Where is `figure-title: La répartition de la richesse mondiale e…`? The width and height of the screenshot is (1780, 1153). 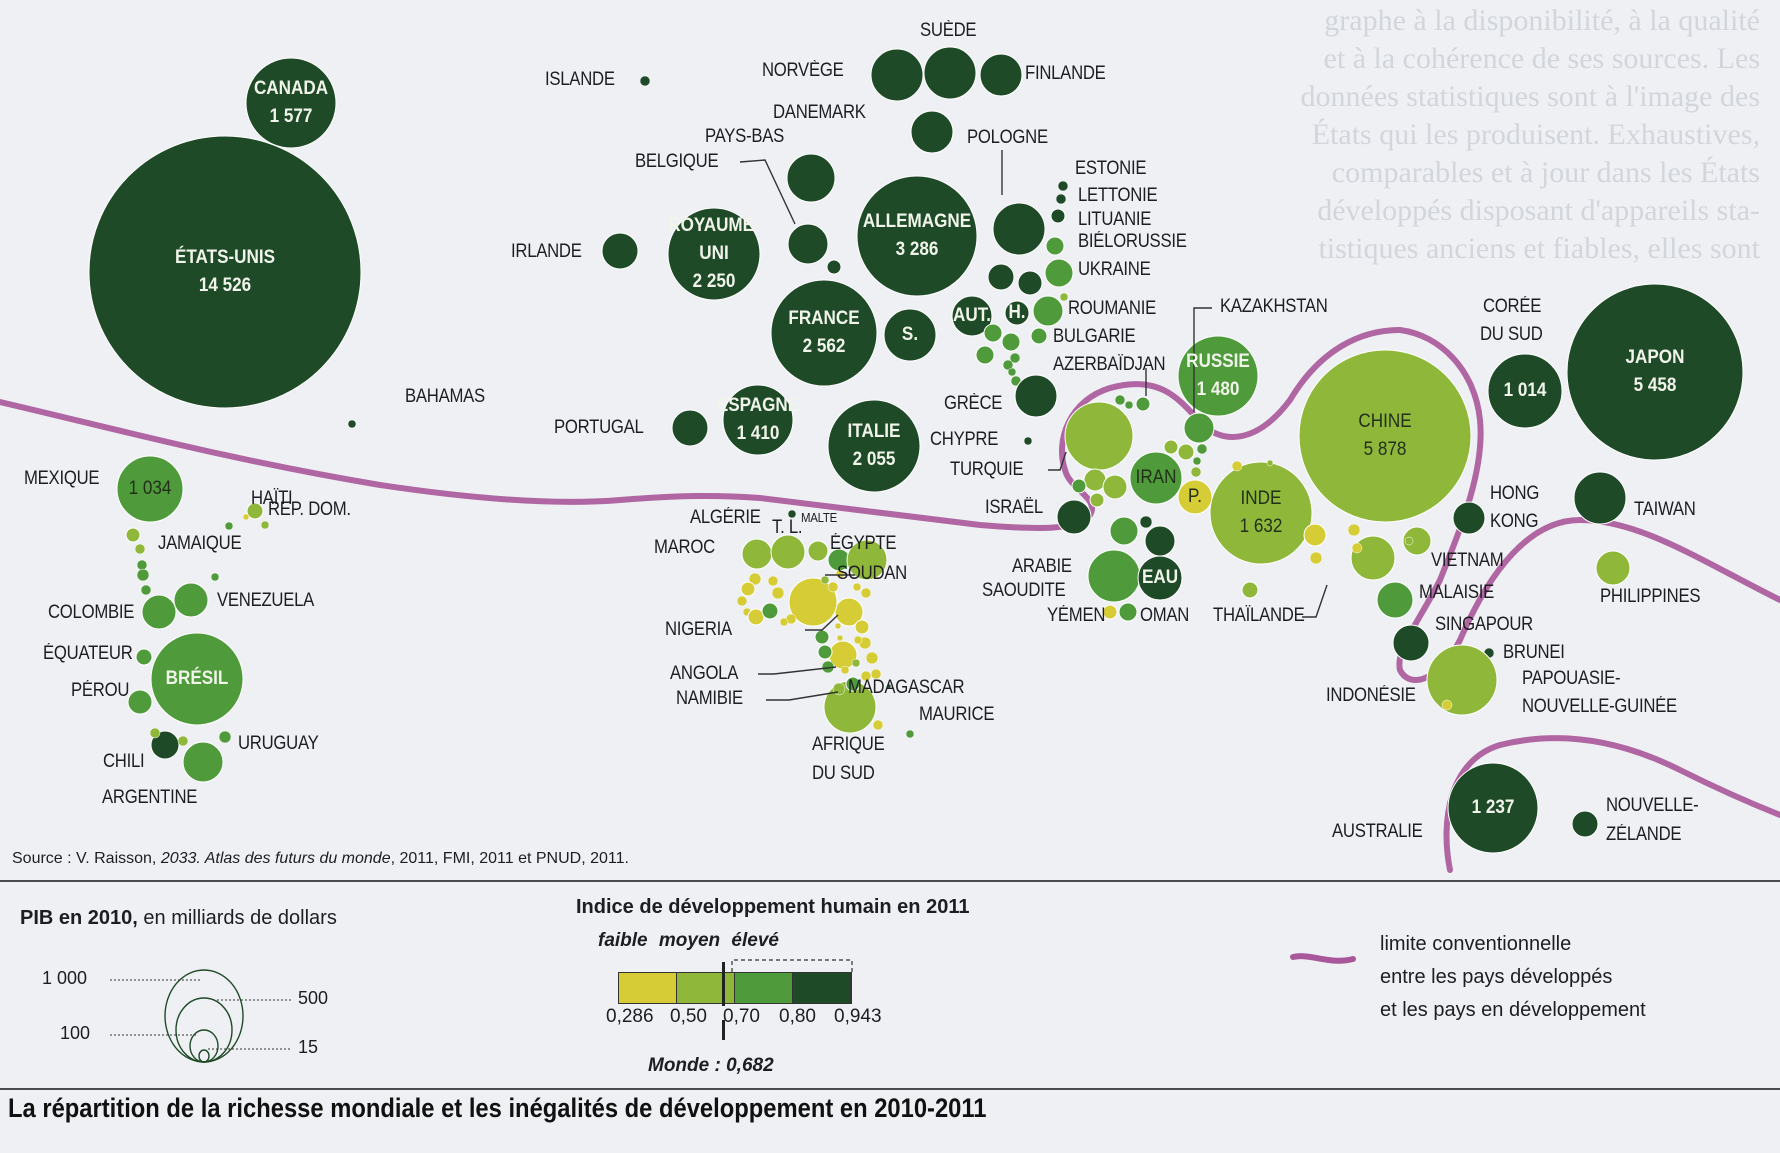 figure-title: La répartition de la richesse mondiale e… is located at coordinates (497, 1108).